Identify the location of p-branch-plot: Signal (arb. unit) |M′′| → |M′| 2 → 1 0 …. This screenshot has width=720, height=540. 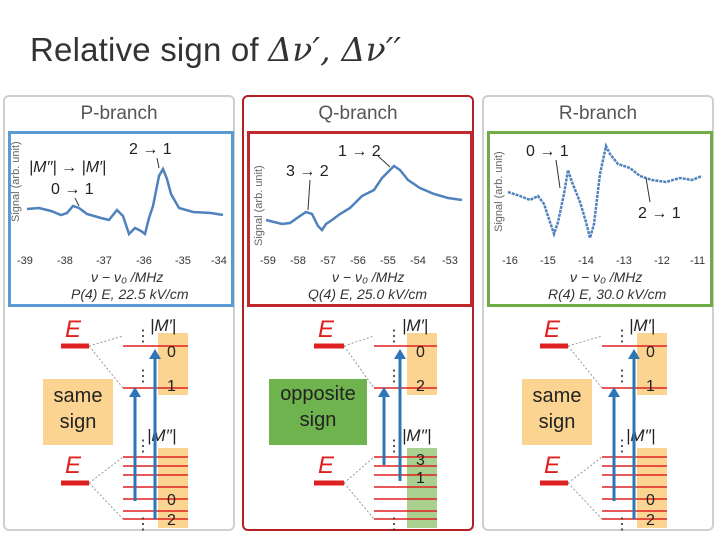
(121, 219).